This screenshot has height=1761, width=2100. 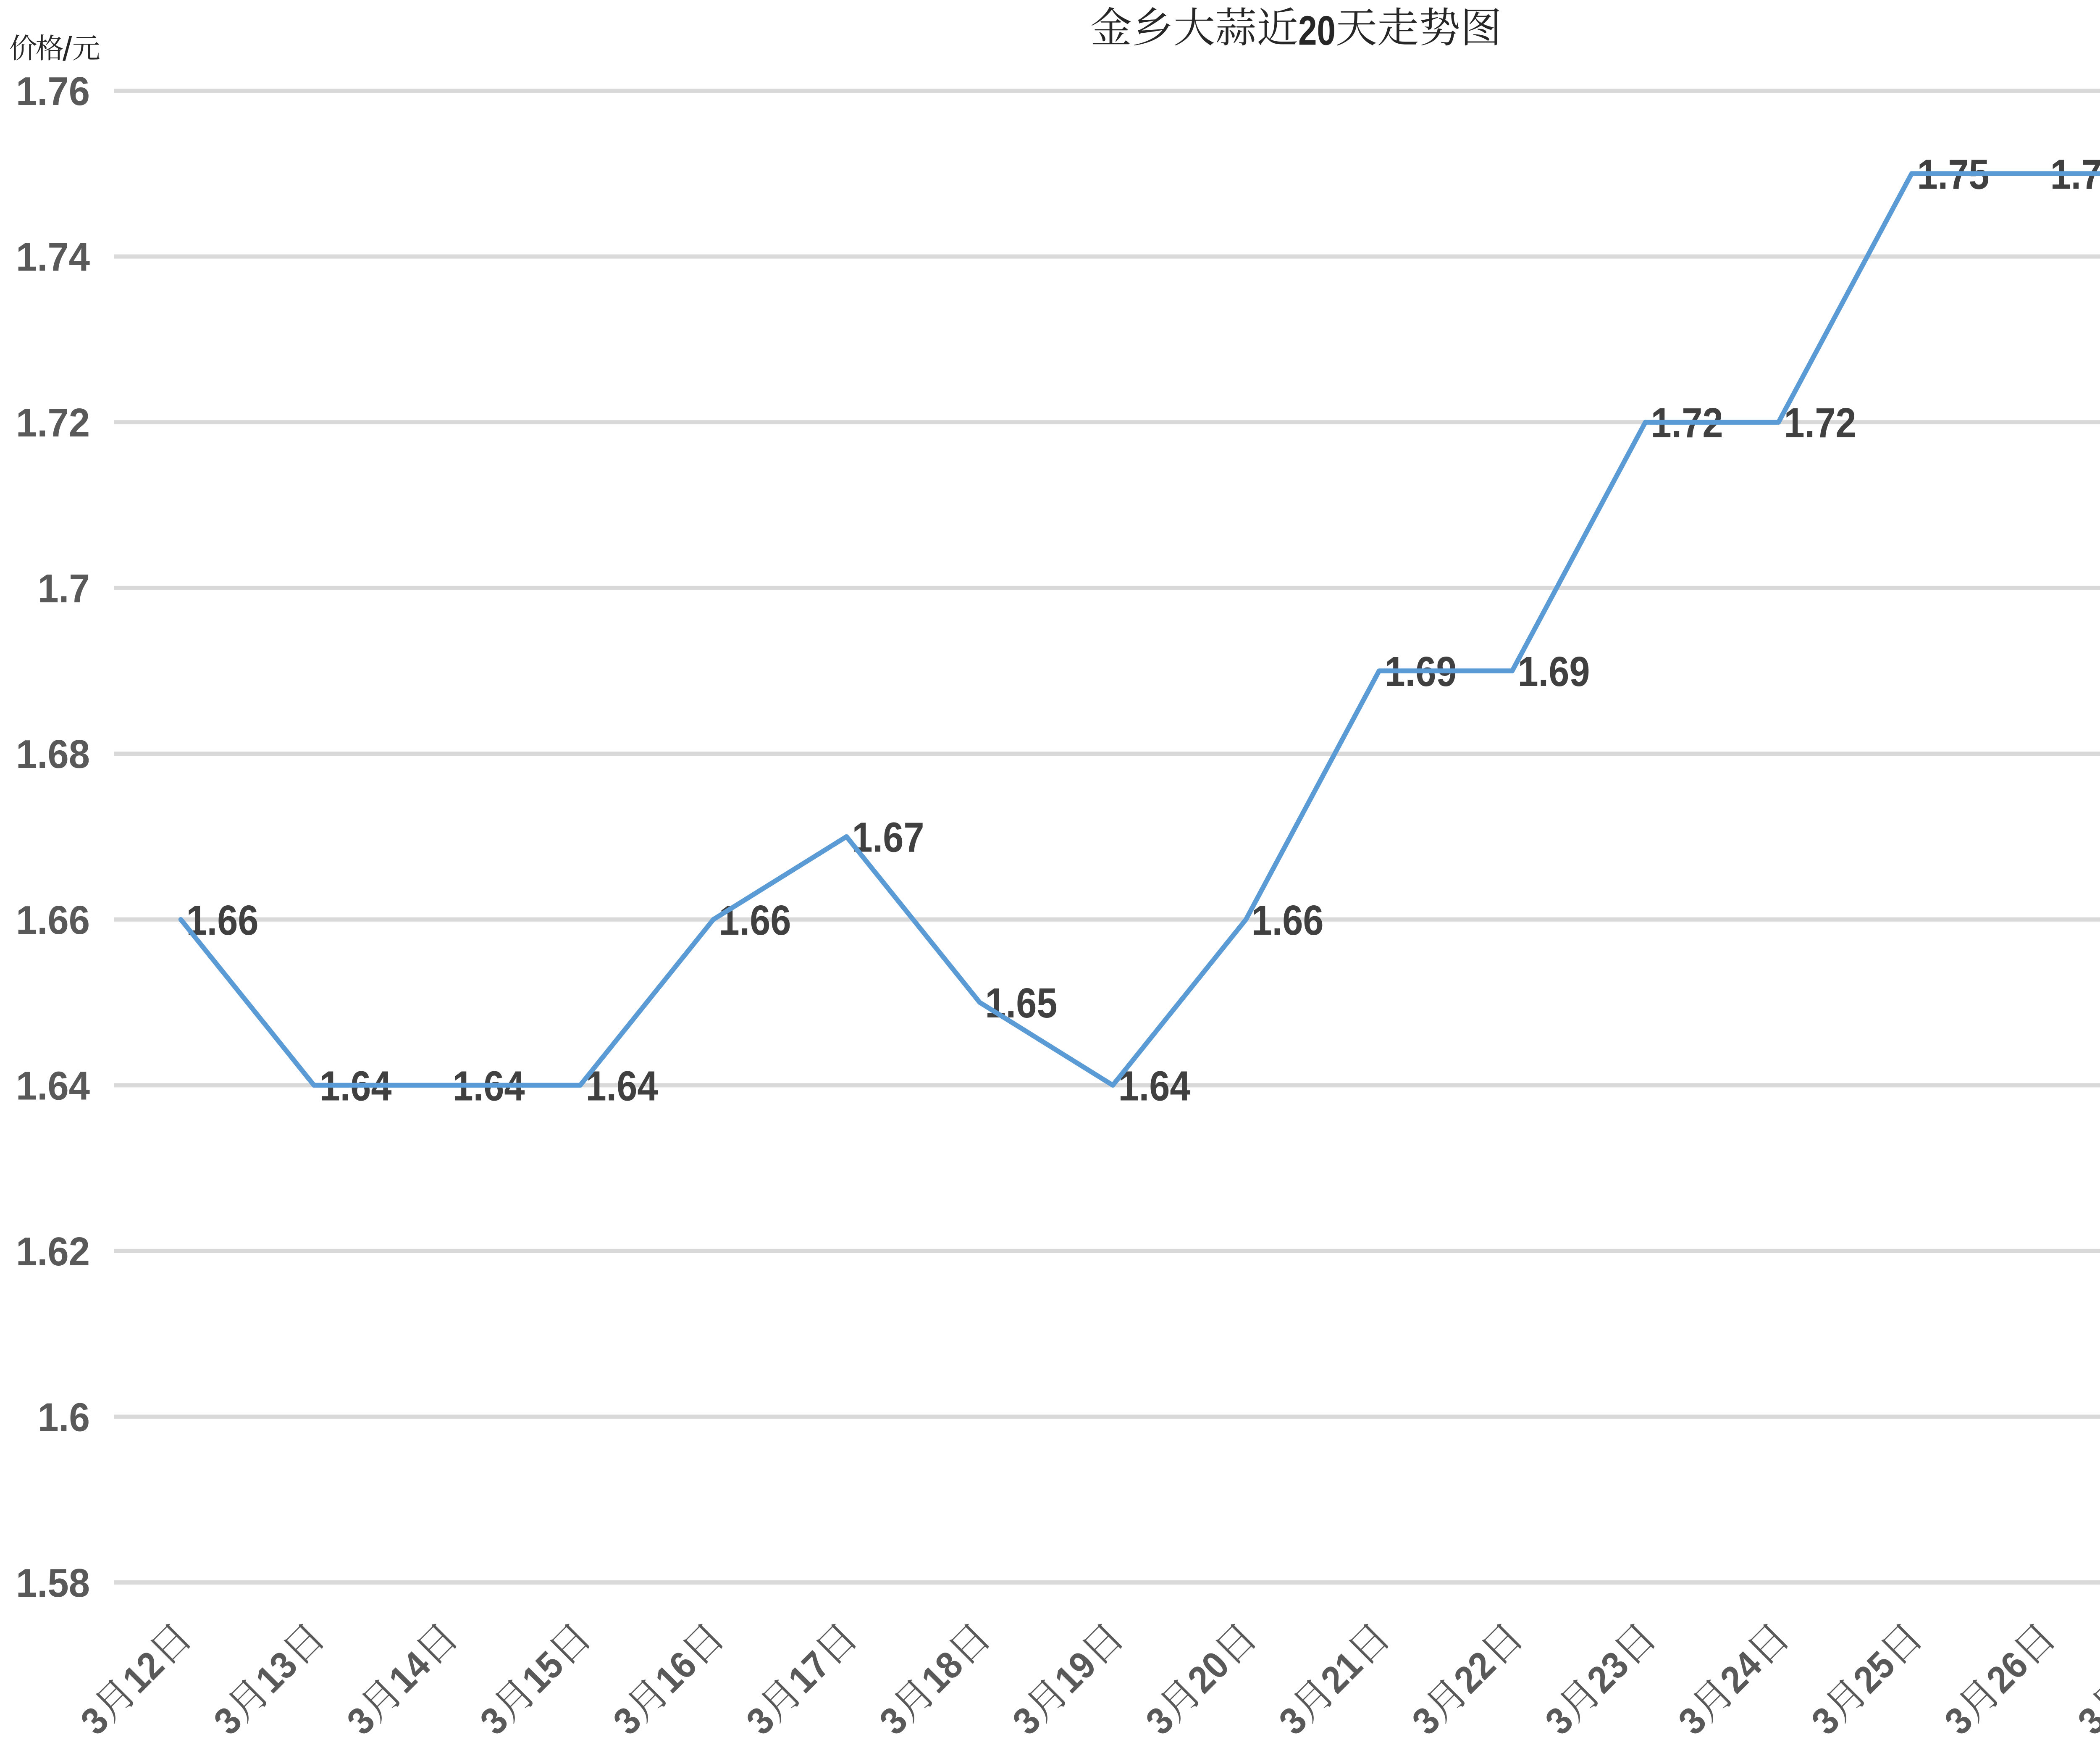 I want to click on svg-text: 1.76, so click(x=53, y=91).